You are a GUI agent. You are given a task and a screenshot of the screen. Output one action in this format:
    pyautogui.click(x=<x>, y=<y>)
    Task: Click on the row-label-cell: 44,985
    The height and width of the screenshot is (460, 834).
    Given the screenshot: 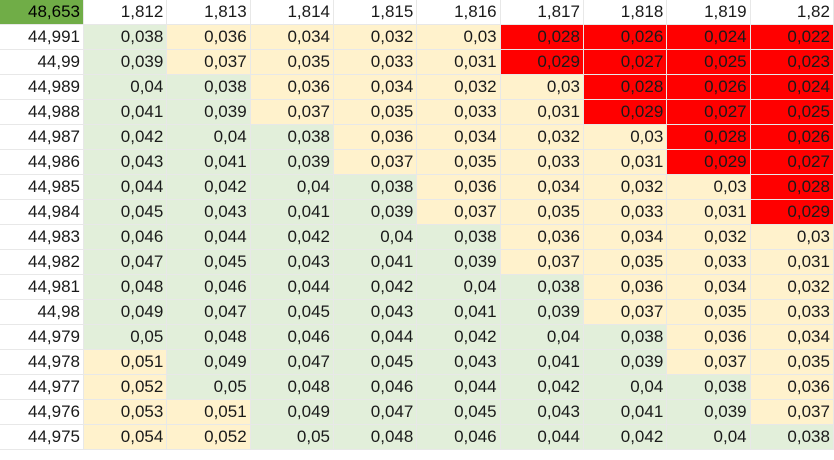 What is the action you would take?
    pyautogui.click(x=42, y=187)
    